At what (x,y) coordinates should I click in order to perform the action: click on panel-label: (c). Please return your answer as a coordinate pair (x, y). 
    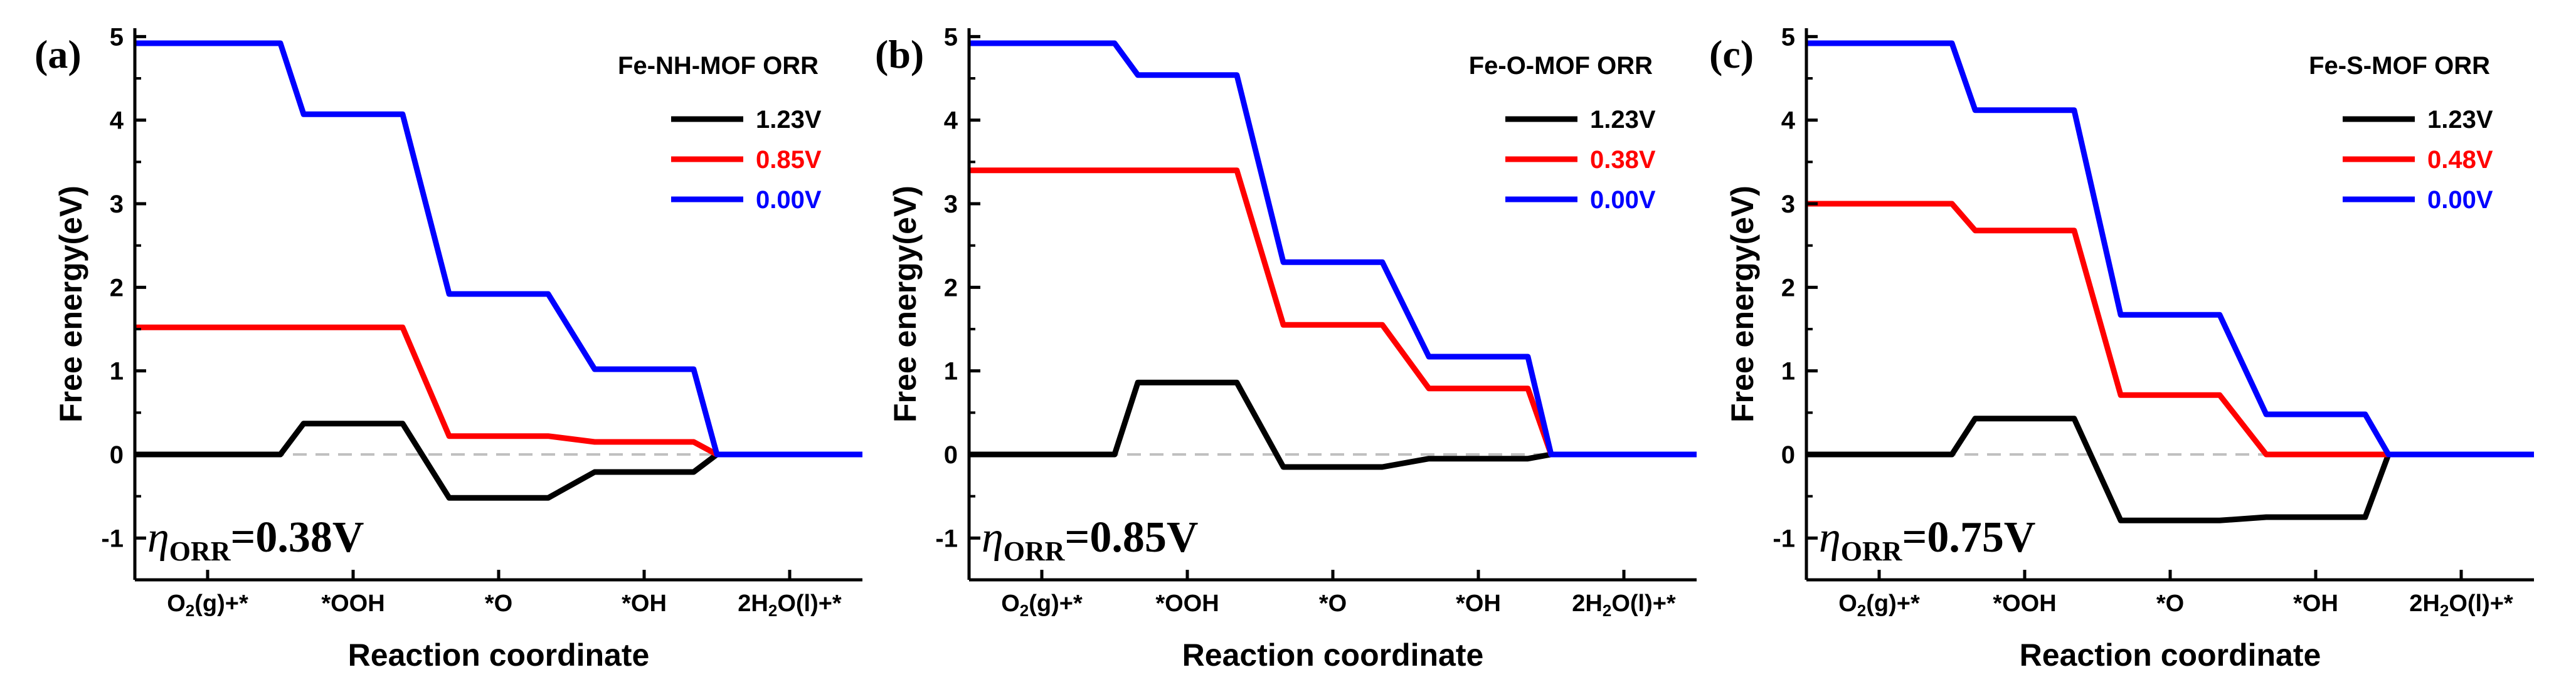
    Looking at the image, I should click on (1731, 54).